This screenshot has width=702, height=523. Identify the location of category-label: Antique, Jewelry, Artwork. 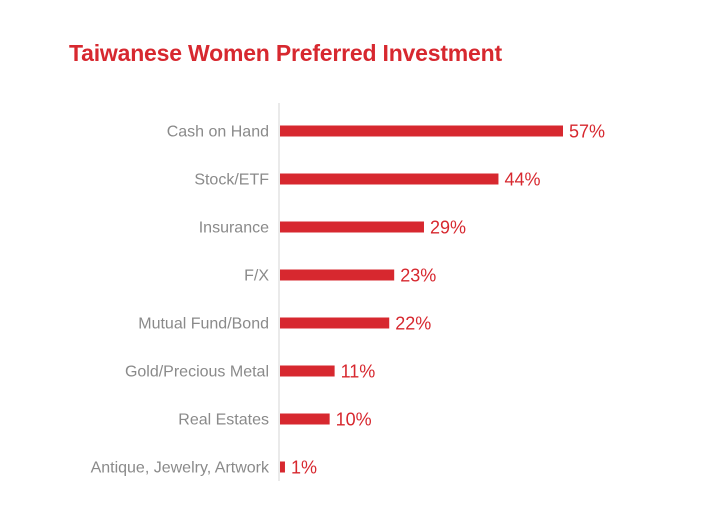
(180, 468).